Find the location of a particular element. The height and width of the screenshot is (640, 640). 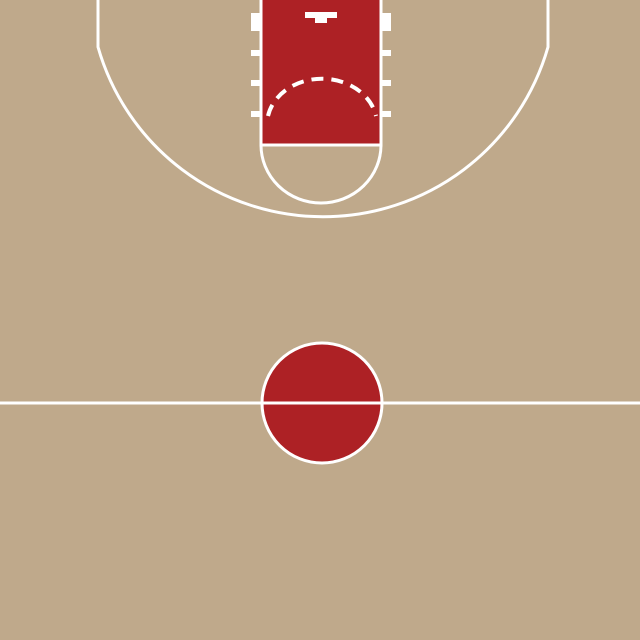

paint-key is located at coordinates (321, 73).